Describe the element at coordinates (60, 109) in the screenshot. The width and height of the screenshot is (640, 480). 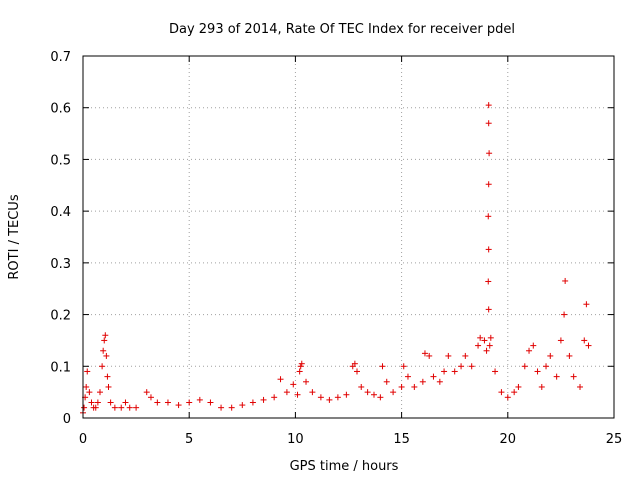
I see `y-tick-label: 0.6` at that location.